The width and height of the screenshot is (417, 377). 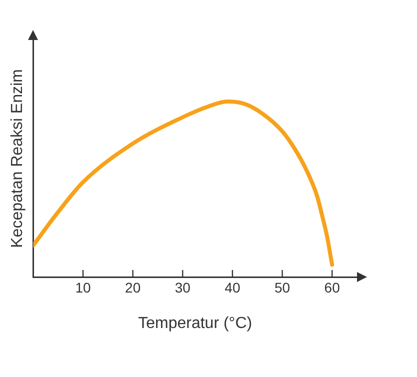 What do you see at coordinates (232, 287) in the screenshot?
I see `x-tick-label: 40` at bounding box center [232, 287].